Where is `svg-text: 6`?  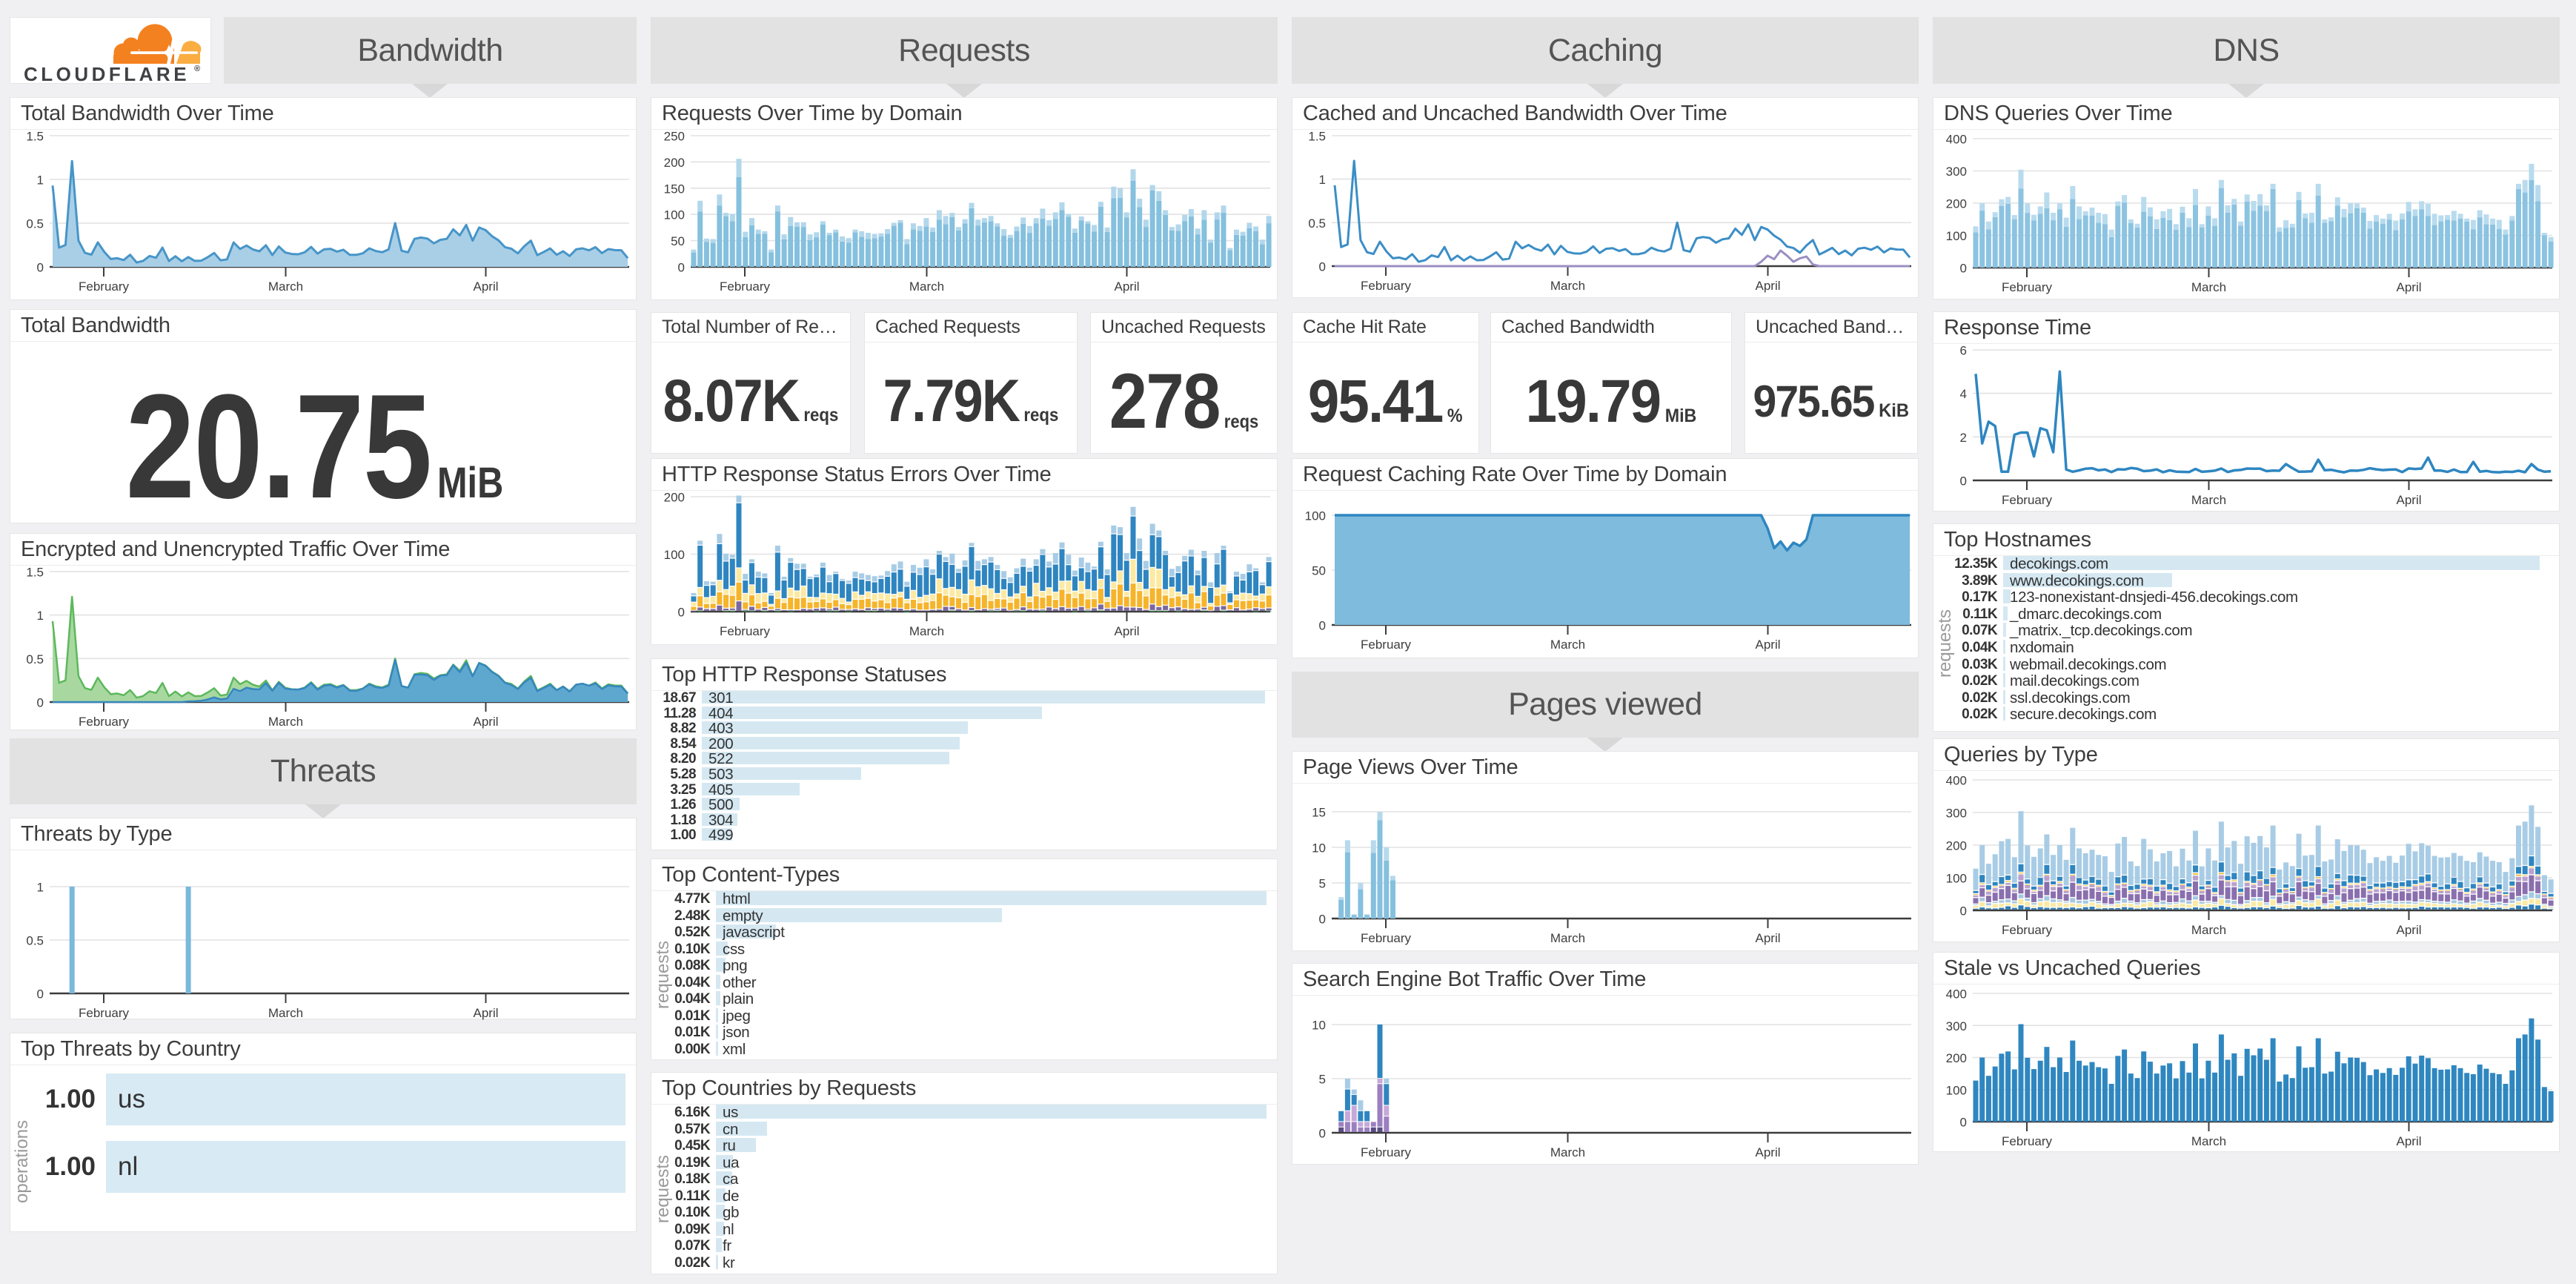
svg-text: 6 is located at coordinates (1963, 351).